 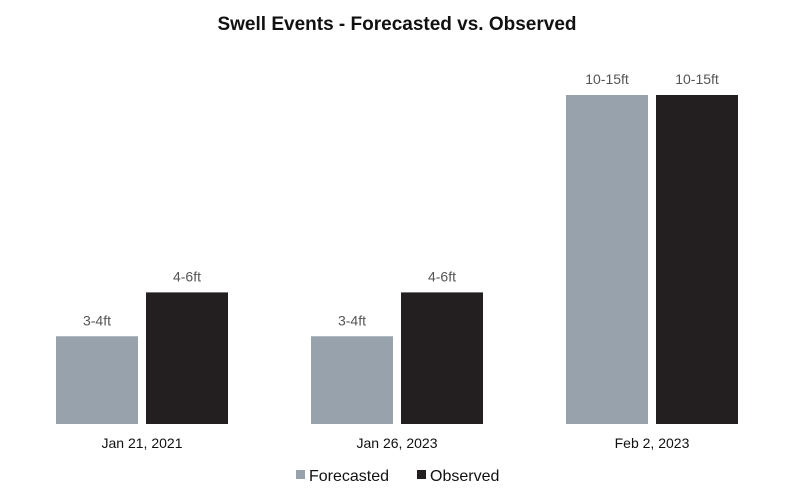 What do you see at coordinates (300, 474) in the screenshot?
I see `legend-swatch-forecasted` at bounding box center [300, 474].